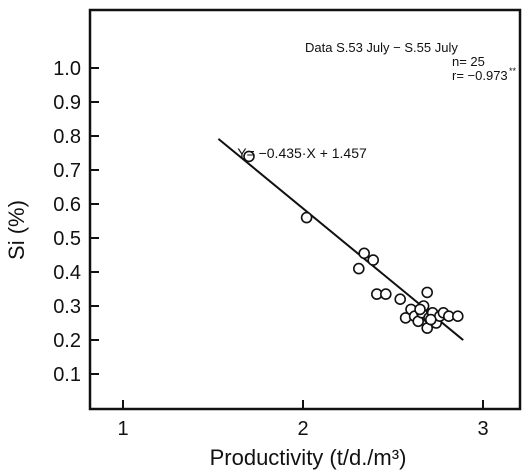 This screenshot has height=473, width=525. I want to click on y-tick-label: 0.8, so click(67, 137).